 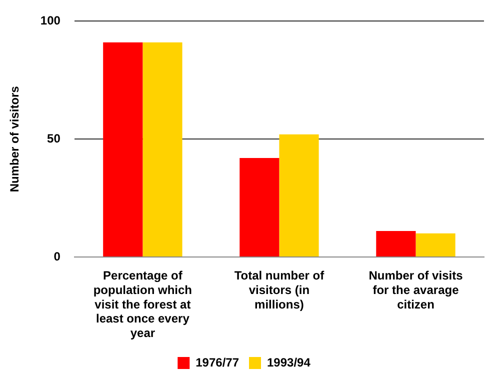 I want to click on x-tick-label: Percentage of population which visit the forest at least once every year, so click(x=142, y=304).